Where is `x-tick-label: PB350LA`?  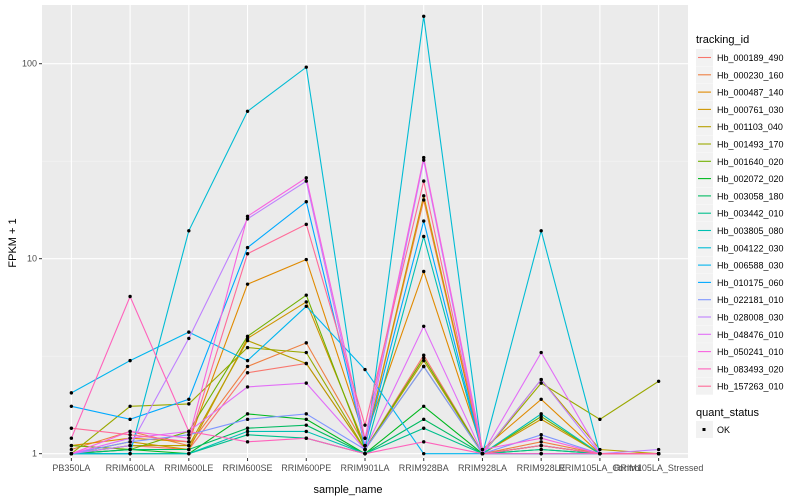
x-tick-label: PB350LA is located at coordinates (71, 468).